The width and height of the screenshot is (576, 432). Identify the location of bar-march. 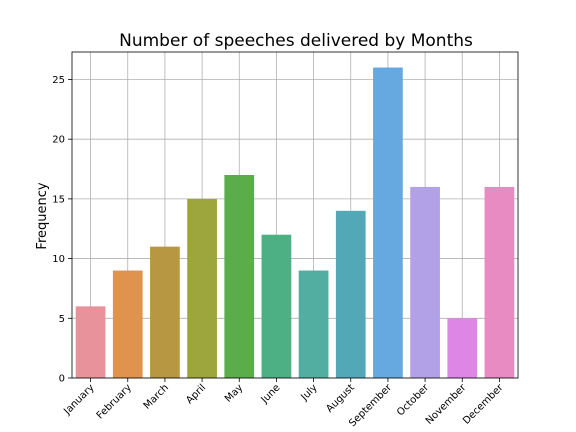
(165, 312).